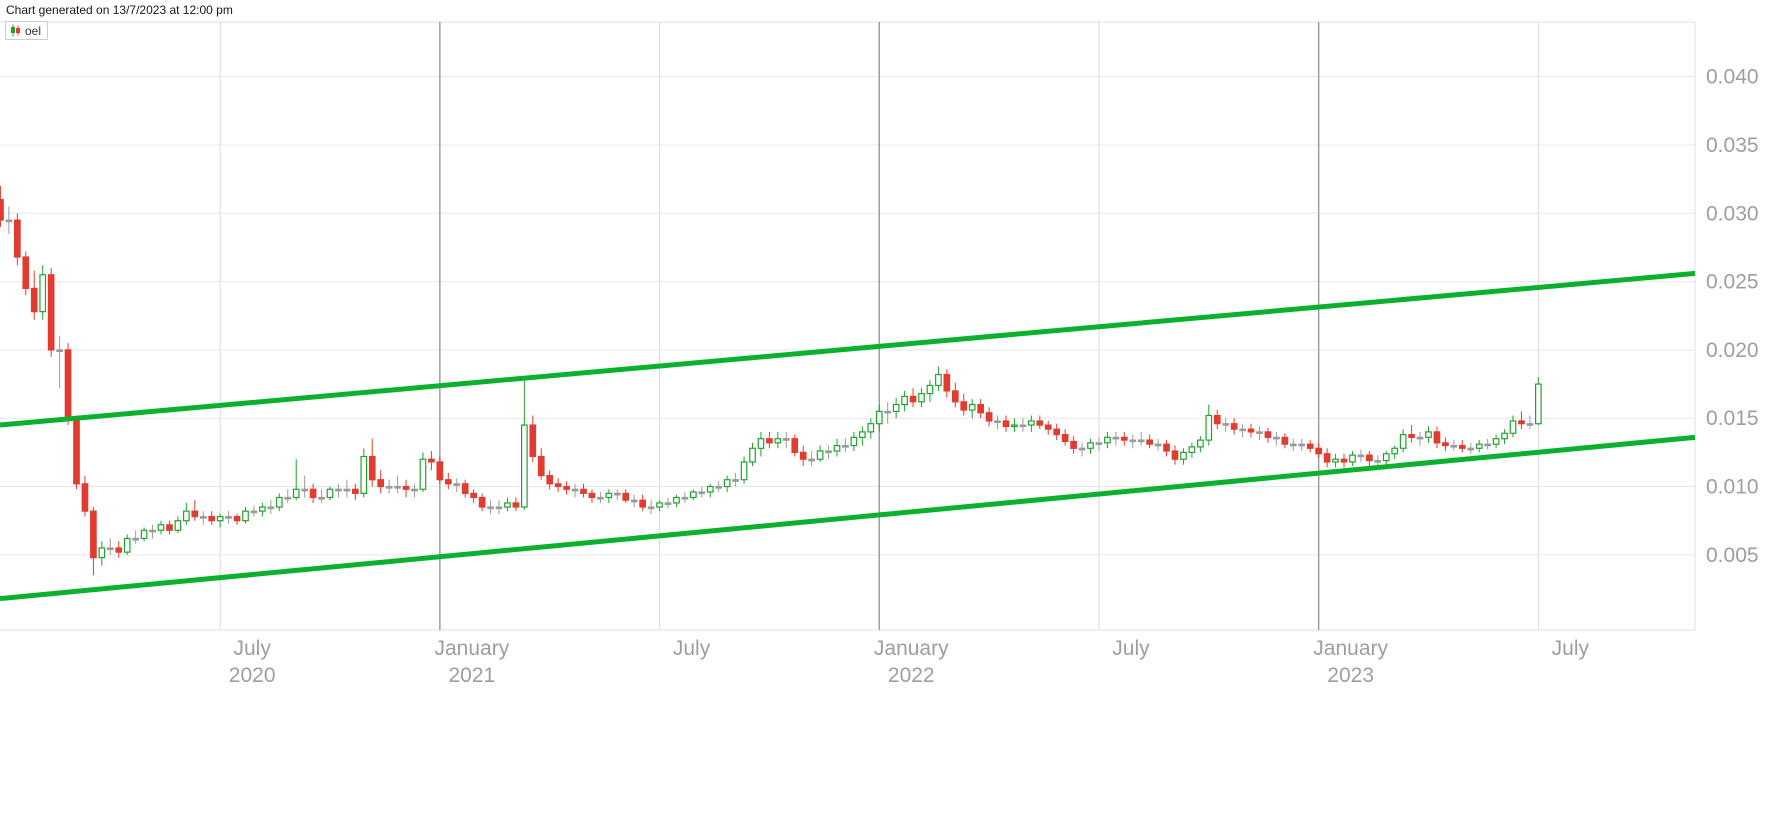 The image size is (1792, 816). Describe the element at coordinates (911, 648) in the screenshot. I see `x-axis-month-label: January` at that location.